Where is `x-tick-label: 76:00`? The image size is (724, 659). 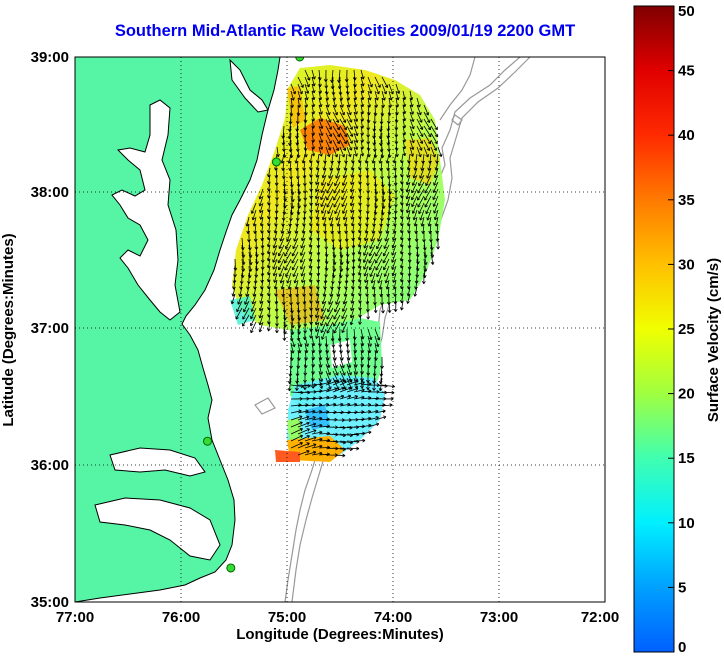 x-tick-label: 76:00 is located at coordinates (181, 617).